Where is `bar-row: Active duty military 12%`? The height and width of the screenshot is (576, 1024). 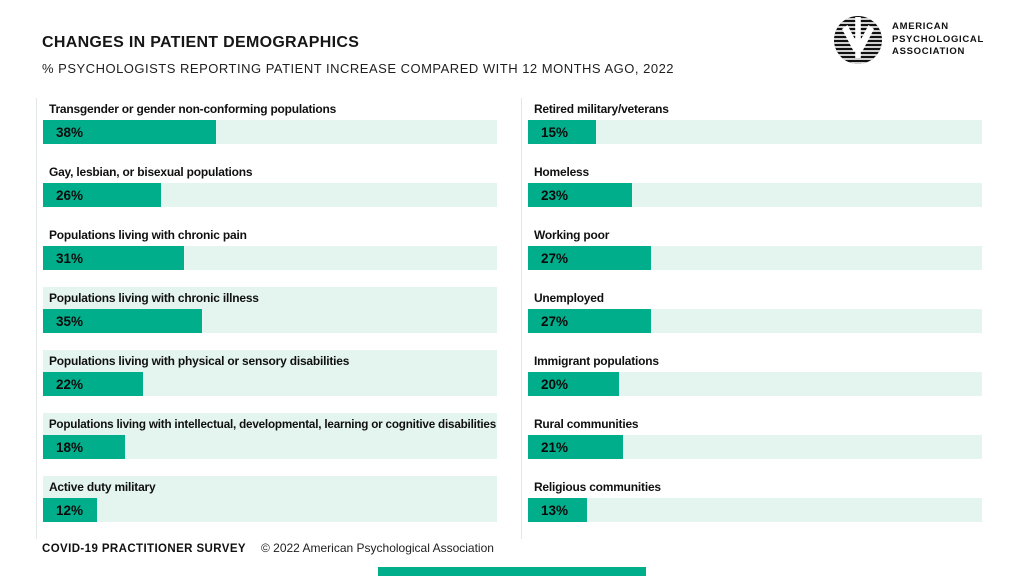
bar-row: Active duty military 12% is located at coordinates (270, 499).